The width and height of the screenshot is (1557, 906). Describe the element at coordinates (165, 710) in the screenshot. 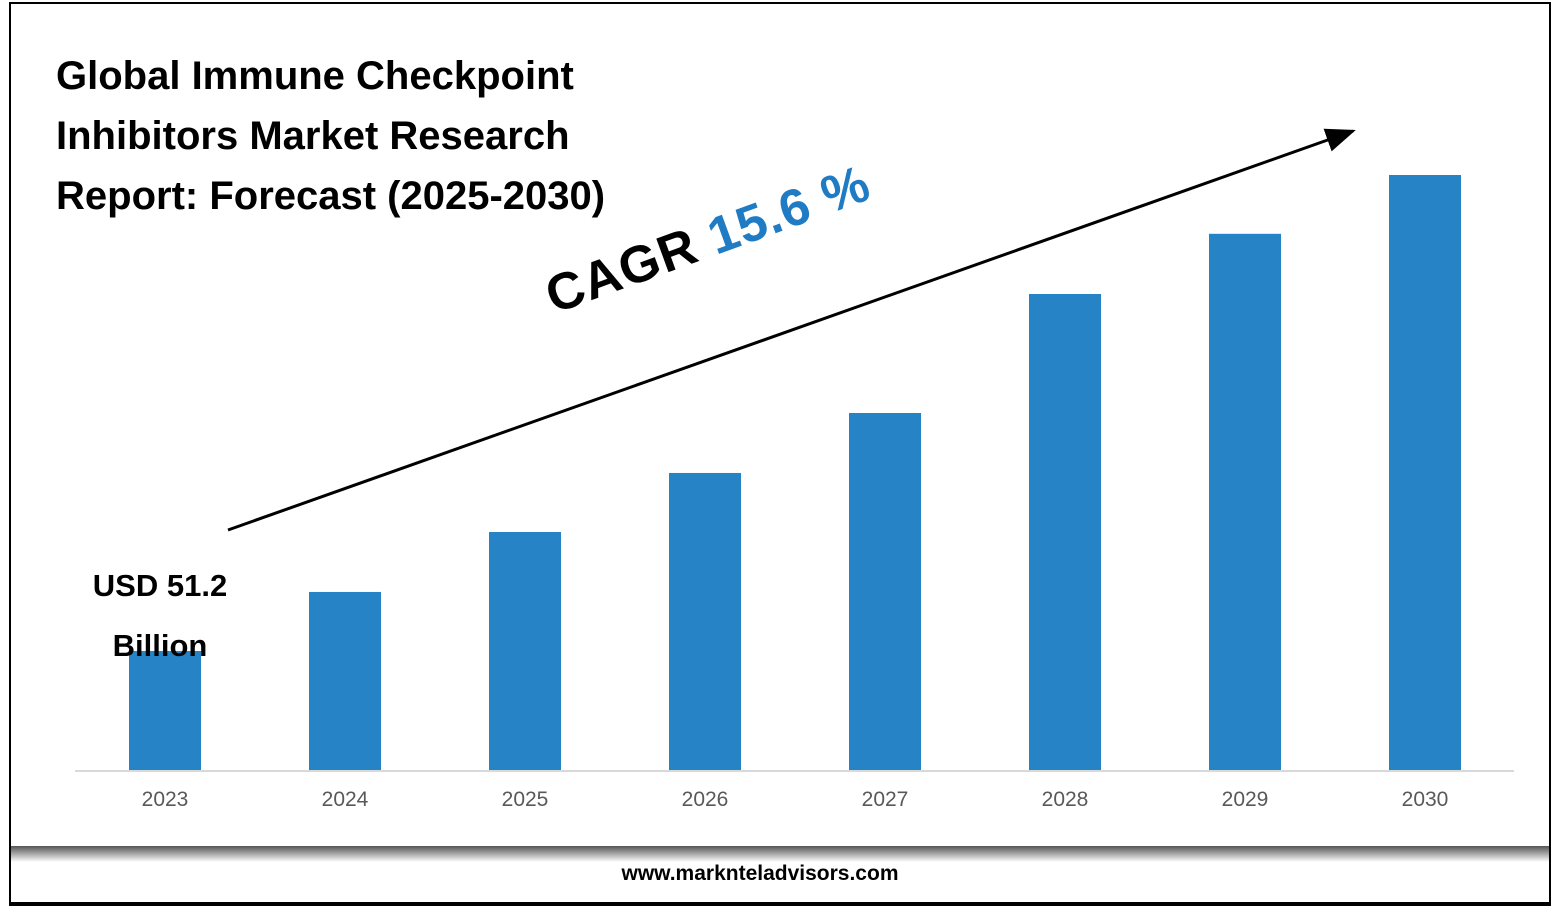

I see `bar-2023` at that location.